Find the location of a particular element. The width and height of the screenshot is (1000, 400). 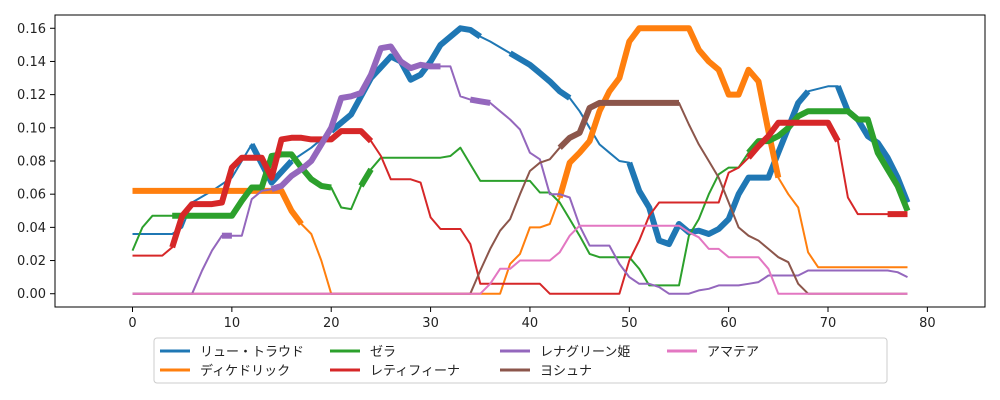

legend-label: ゼラ is located at coordinates (383, 352).